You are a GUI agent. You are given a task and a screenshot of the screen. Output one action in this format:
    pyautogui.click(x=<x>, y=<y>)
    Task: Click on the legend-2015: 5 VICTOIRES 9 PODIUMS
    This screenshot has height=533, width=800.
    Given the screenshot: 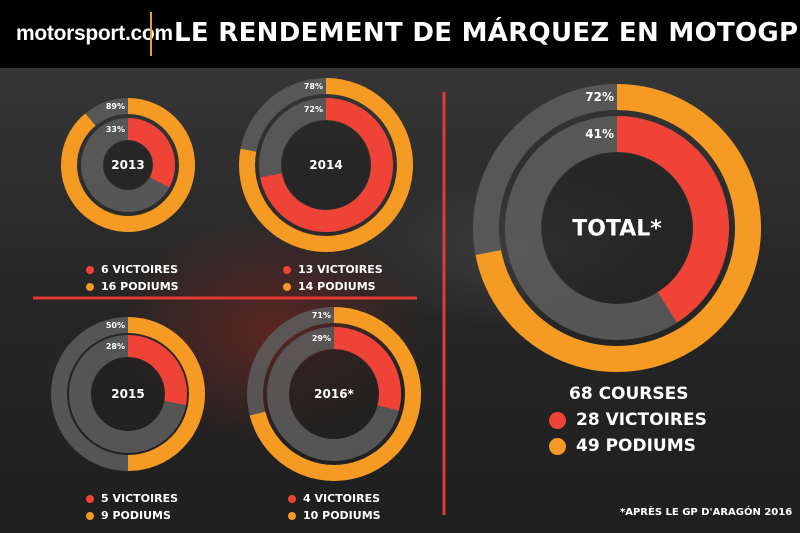 What is the action you would take?
    pyautogui.click(x=132, y=507)
    